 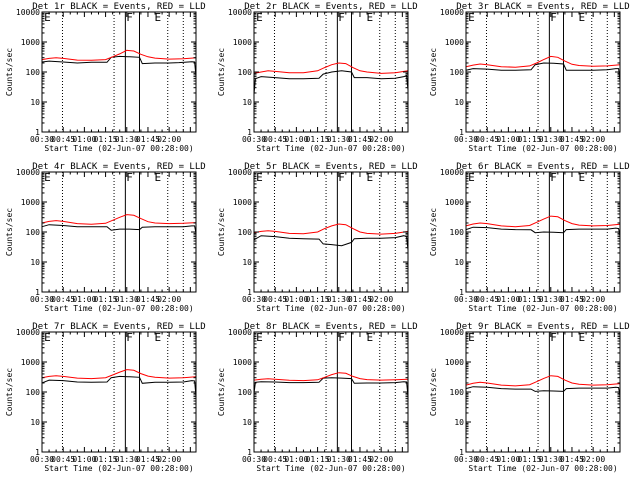 I want to click on chart-title: Det 8r BLACK = Events, RED = LLD, so click(x=330, y=327).